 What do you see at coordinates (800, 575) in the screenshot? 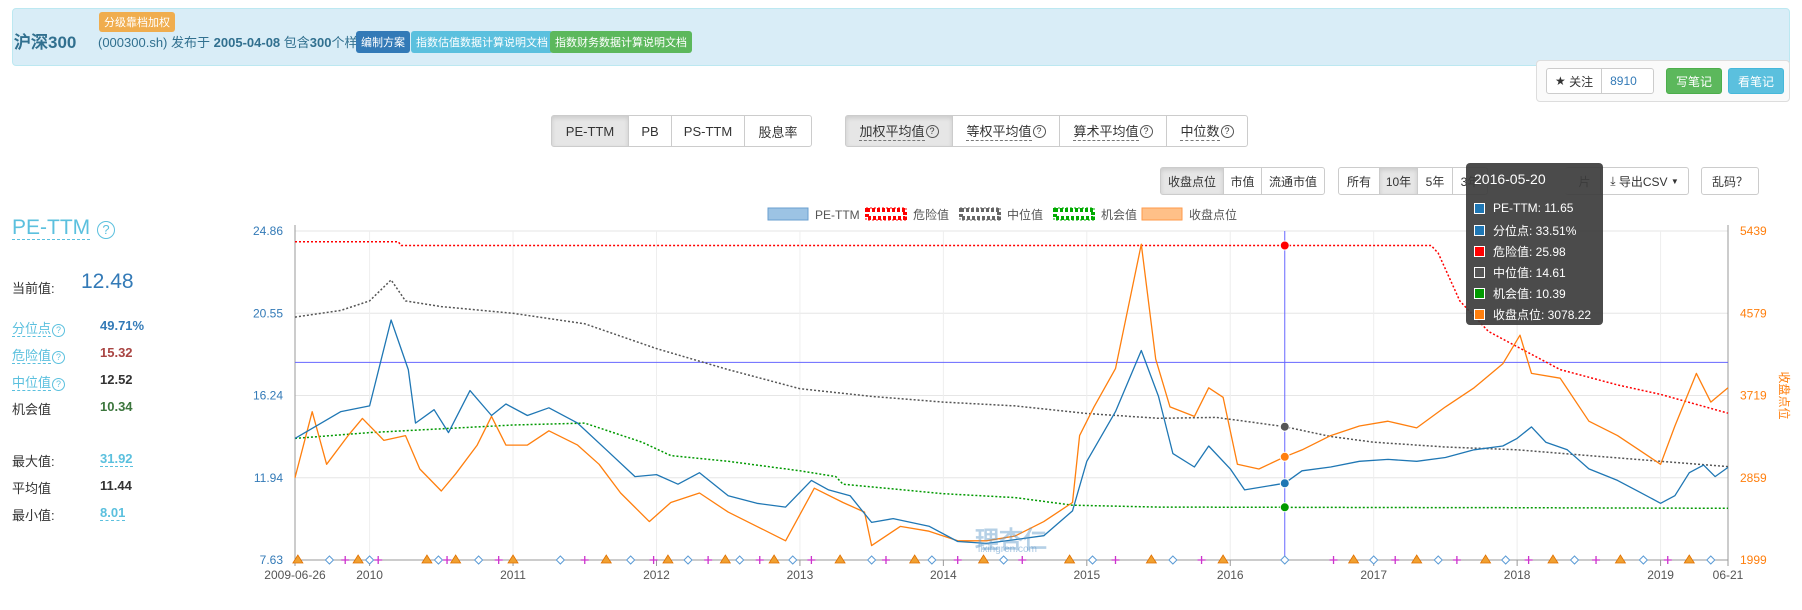
I see `x-tick-label: 2013` at bounding box center [800, 575].